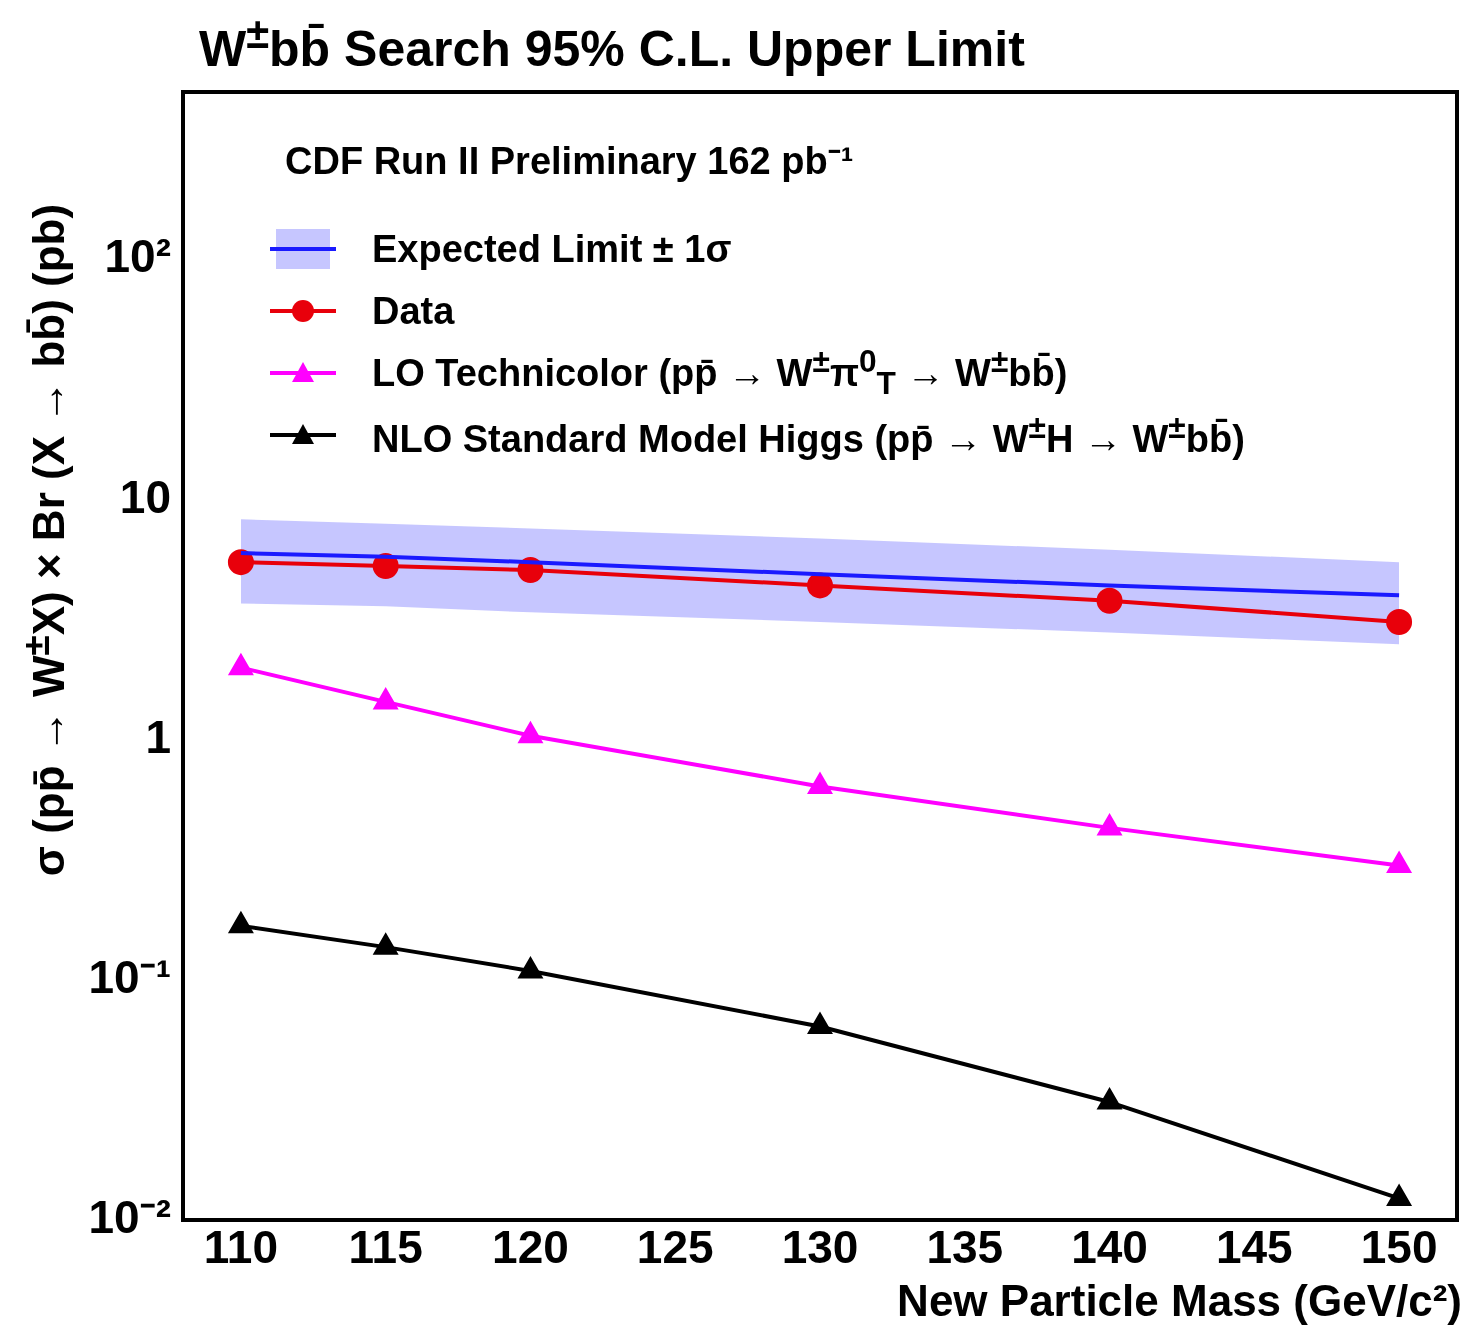 This screenshot has height=1331, width=1472. What do you see at coordinates (1399, 1247) in the screenshot?
I see `x-tick-label: 150` at bounding box center [1399, 1247].